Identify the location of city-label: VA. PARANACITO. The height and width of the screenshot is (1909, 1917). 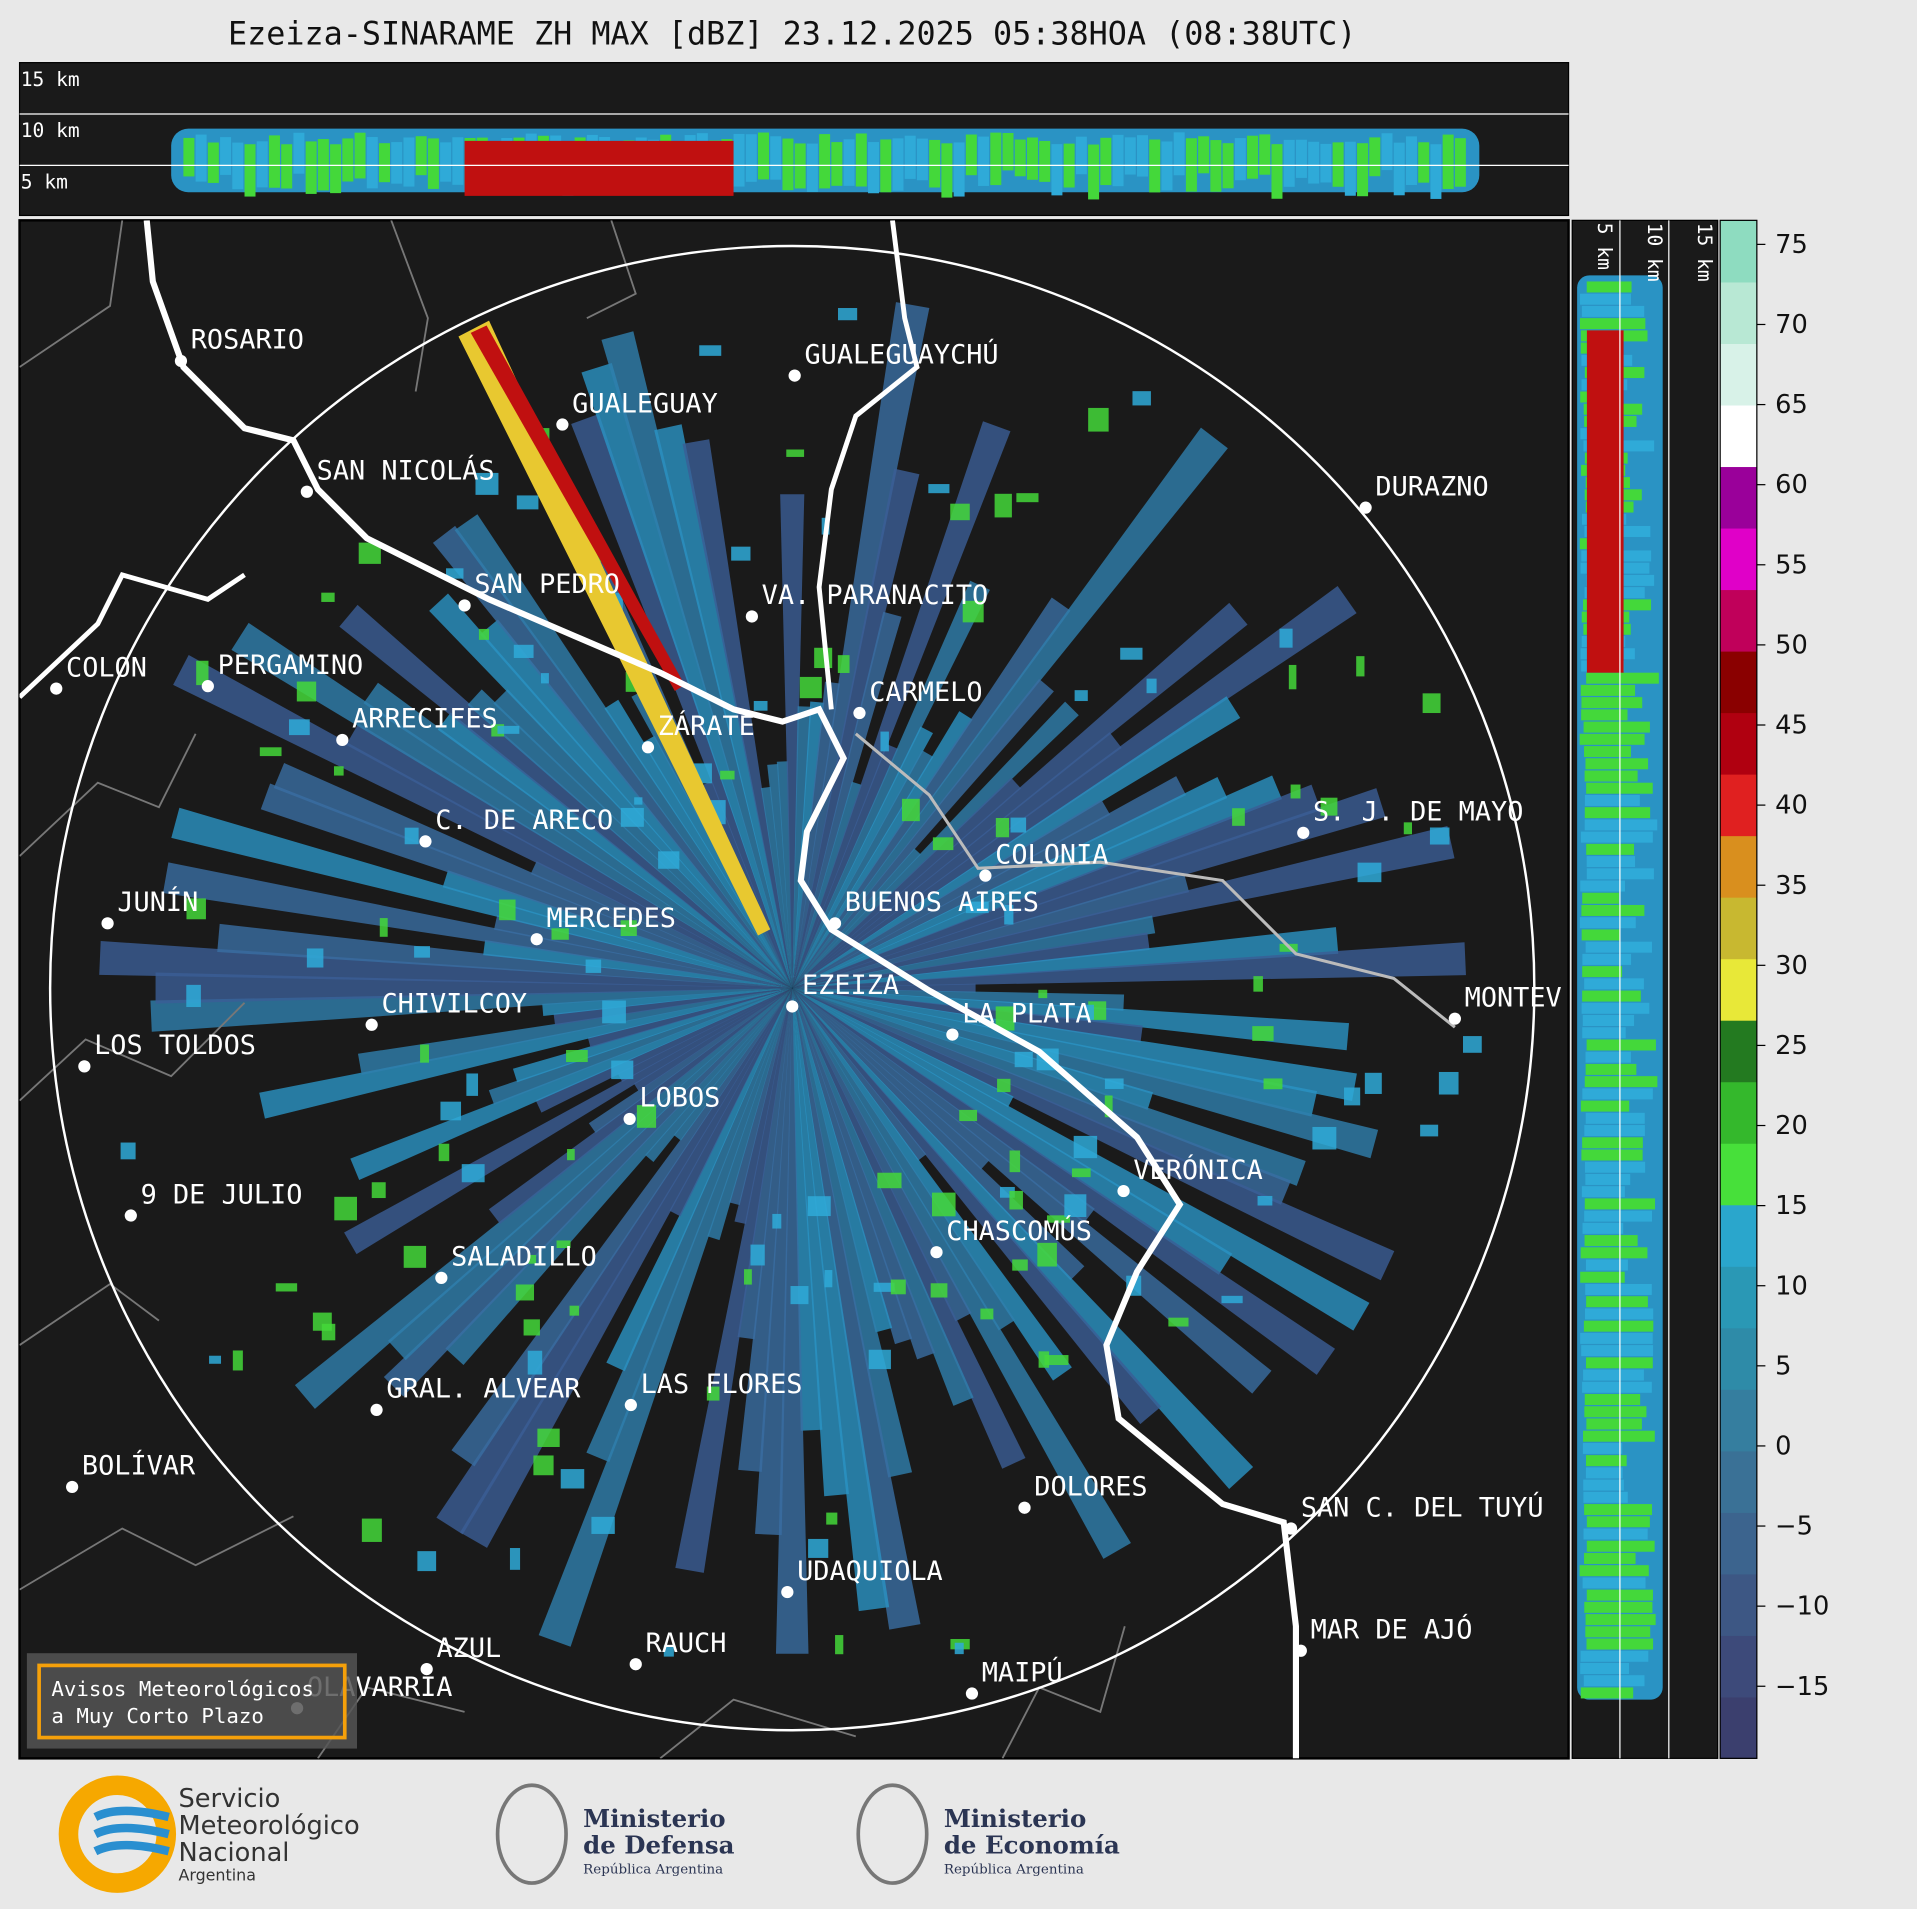
(875, 595).